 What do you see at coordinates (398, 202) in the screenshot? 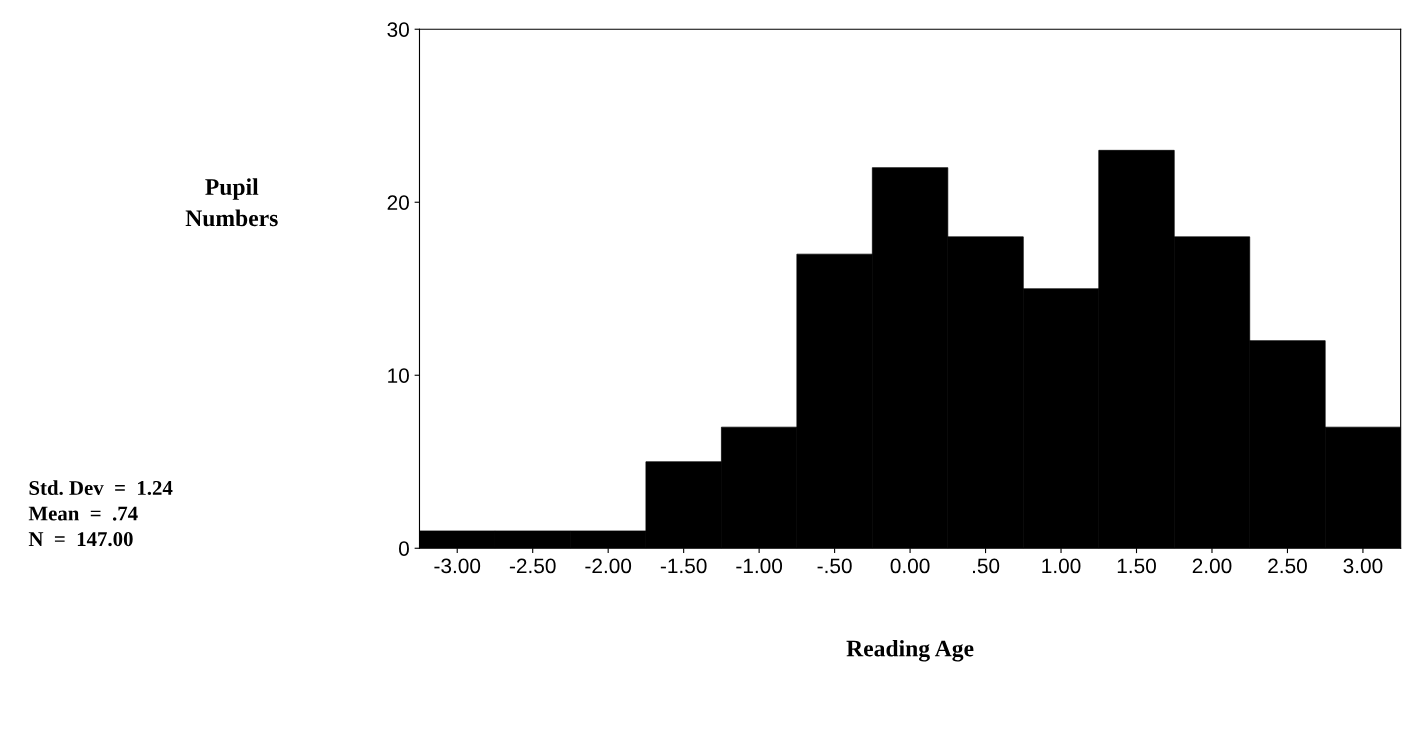
I see `y-tick-label: 20` at bounding box center [398, 202].